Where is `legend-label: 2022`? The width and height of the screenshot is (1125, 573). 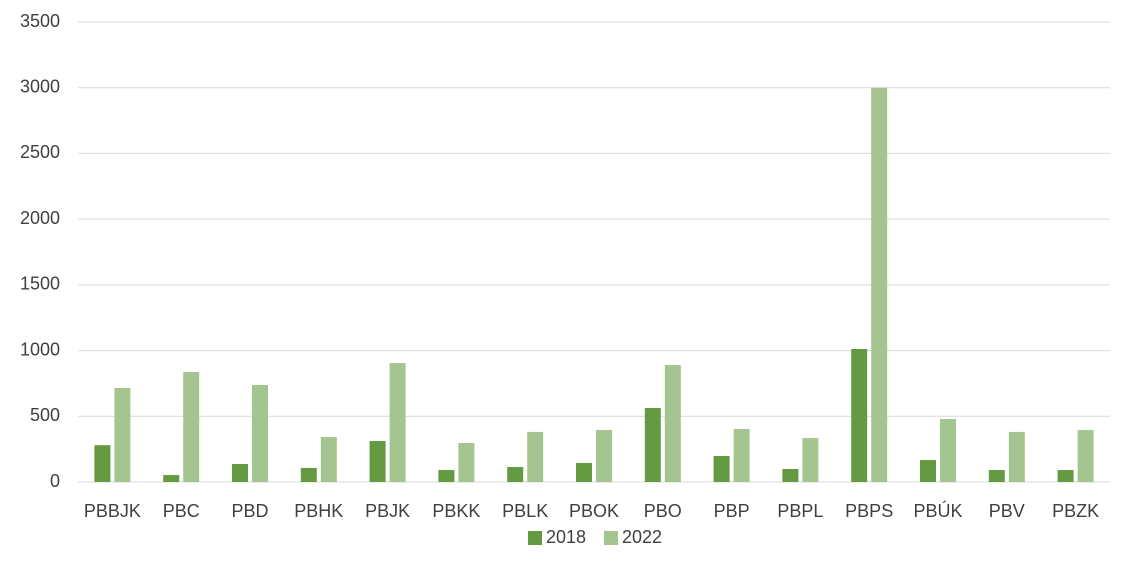 legend-label: 2022 is located at coordinates (642, 537).